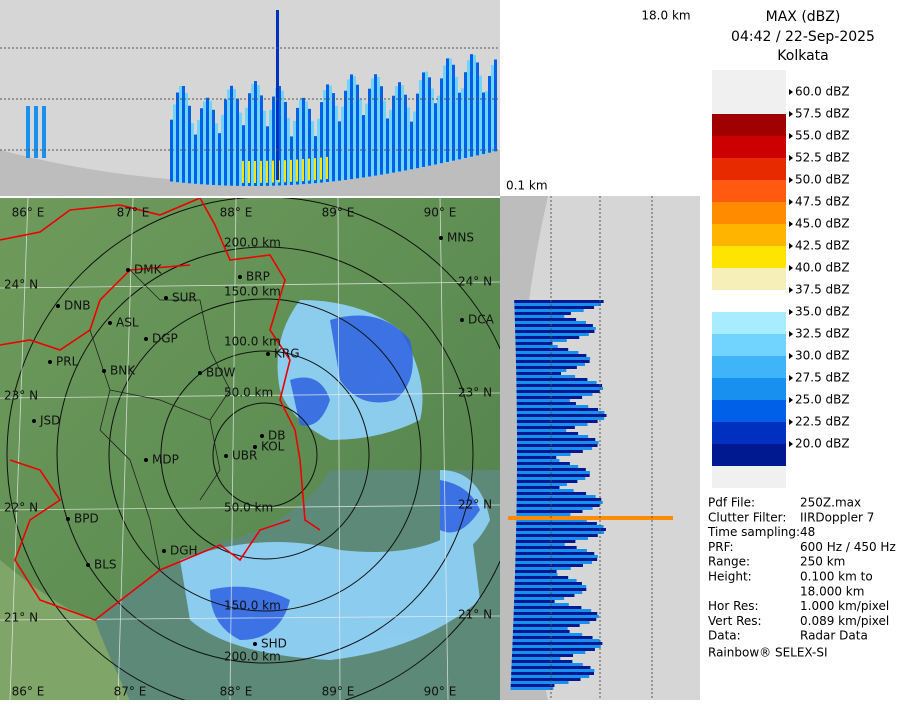  I want to click on station: Kolkata, so click(802, 56).